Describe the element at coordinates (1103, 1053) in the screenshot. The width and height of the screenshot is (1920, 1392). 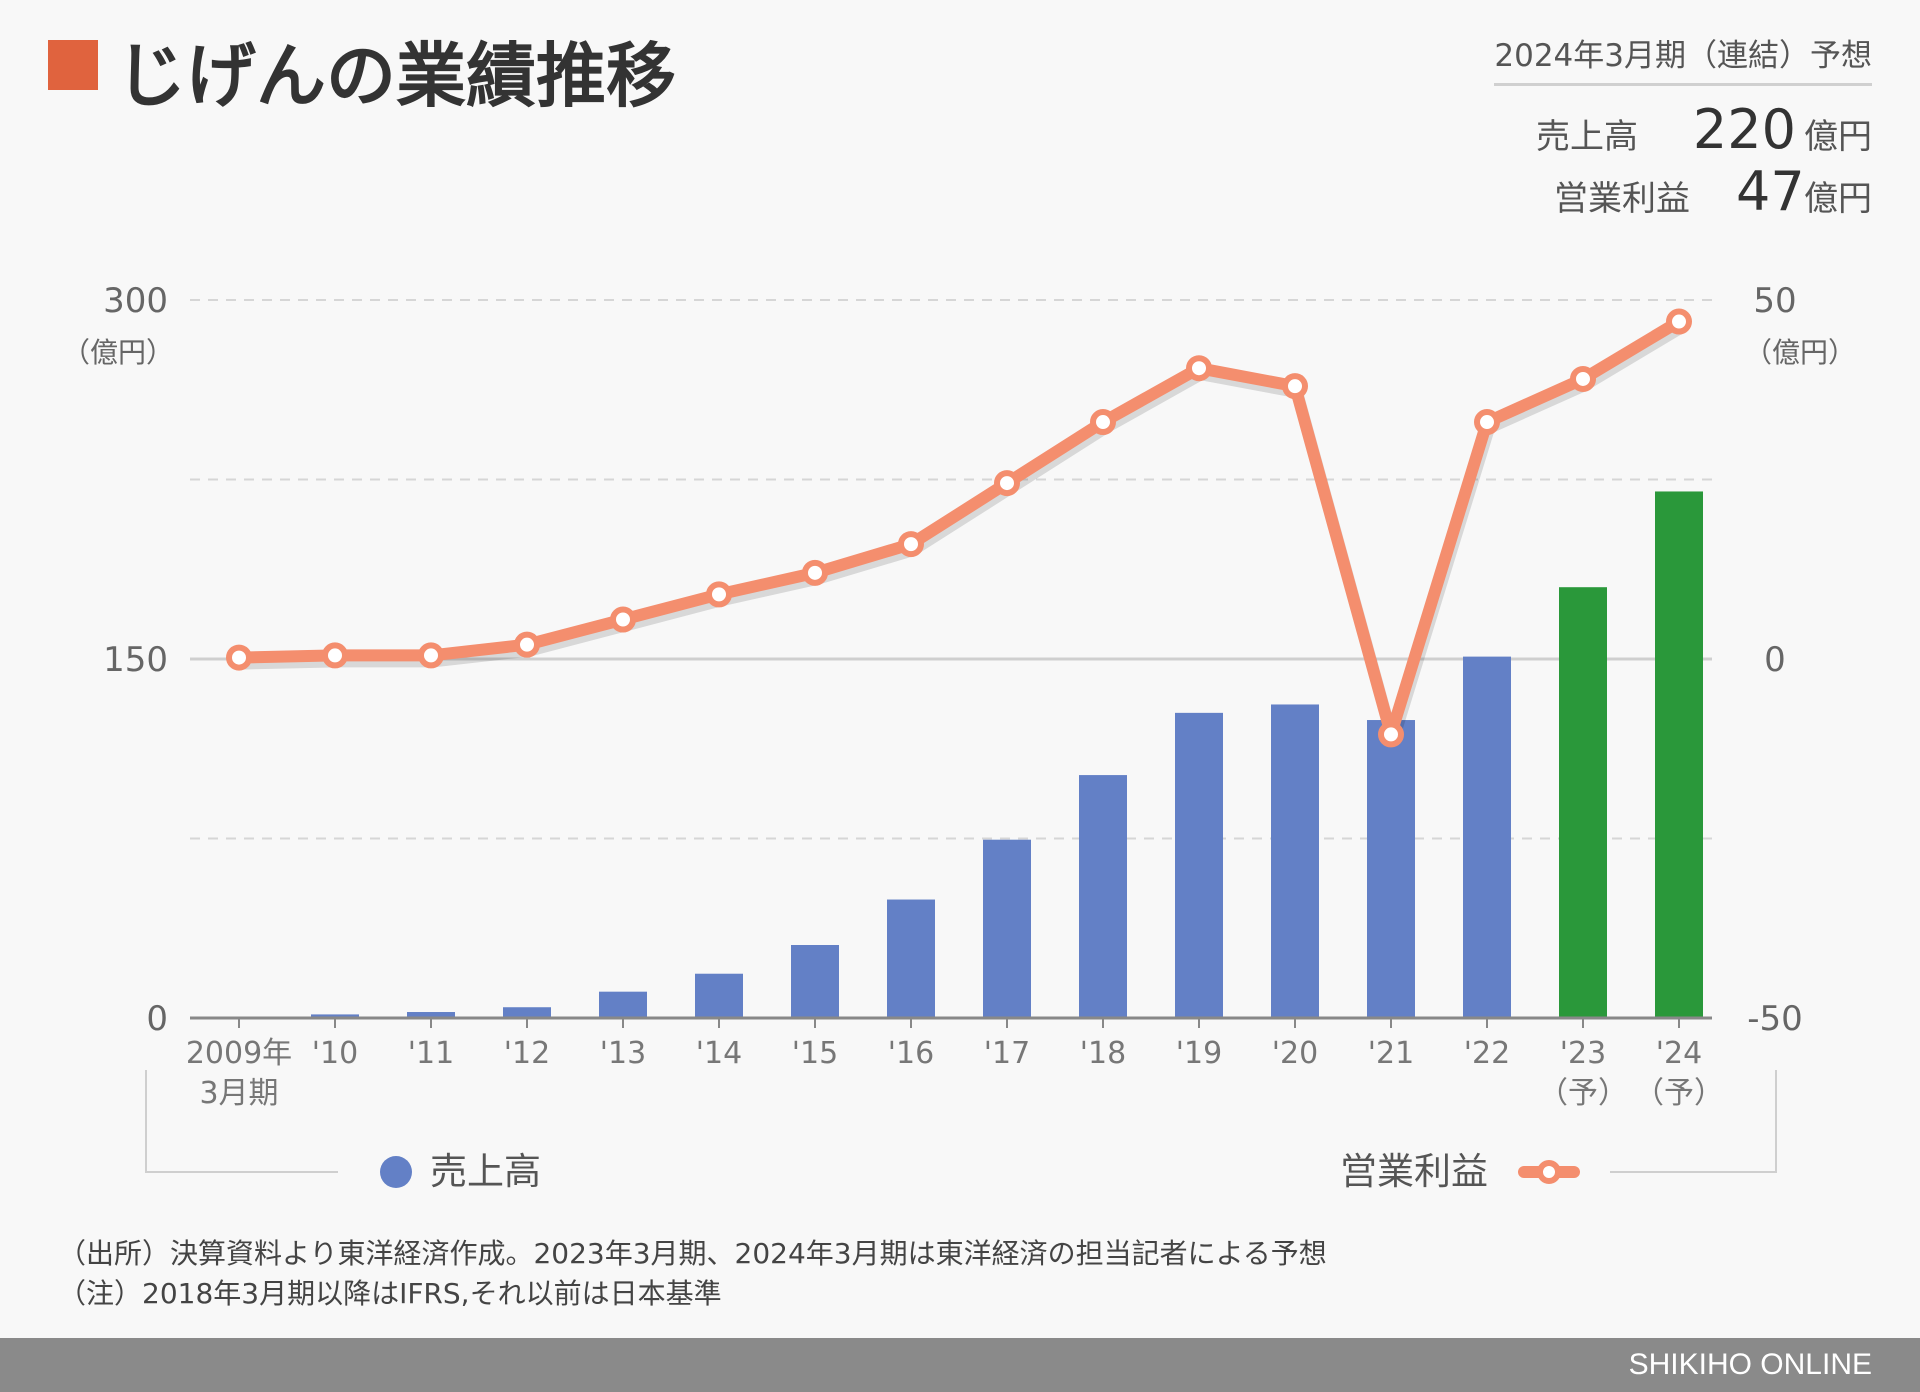
I see `x-tick-label: '18` at that location.